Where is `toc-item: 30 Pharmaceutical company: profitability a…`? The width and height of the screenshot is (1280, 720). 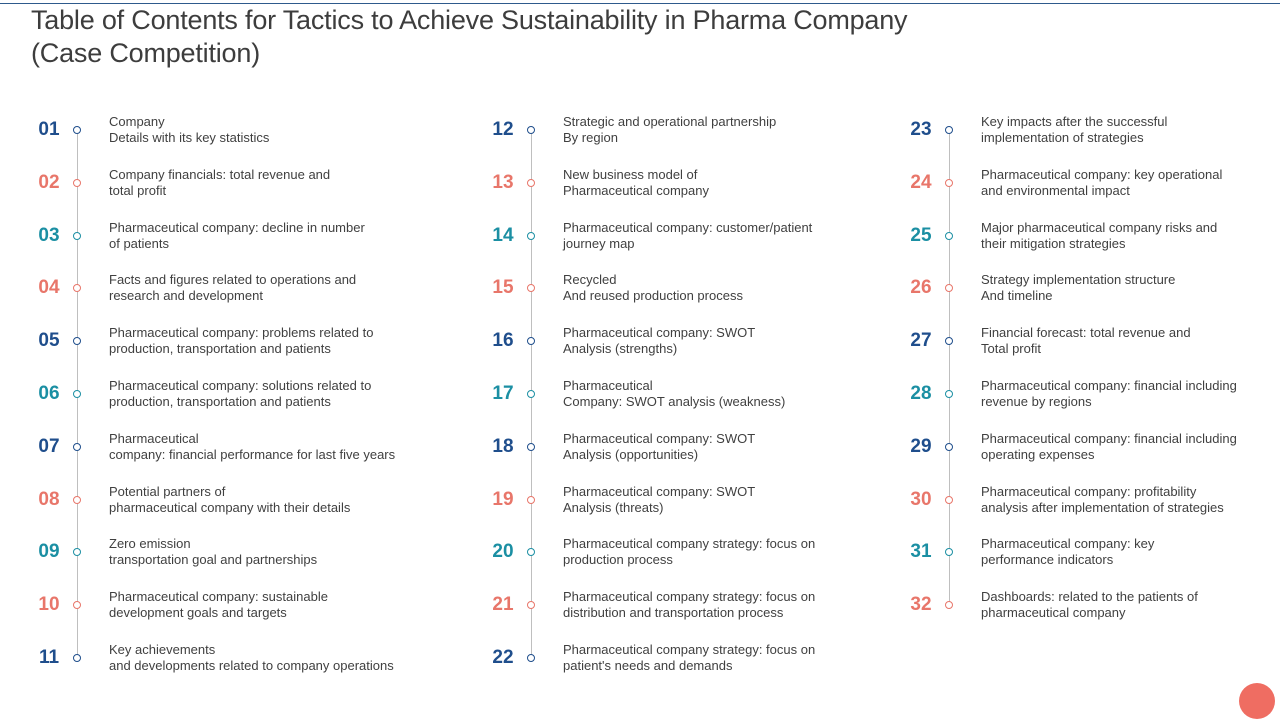 toc-item: 30 Pharmaceutical company: profitability a… is located at coordinates (1091, 494).